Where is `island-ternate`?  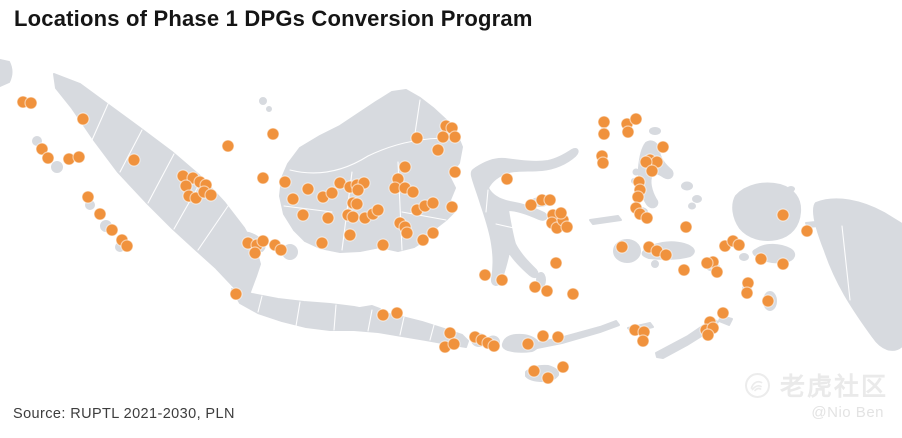 island-ternate is located at coordinates (636, 172).